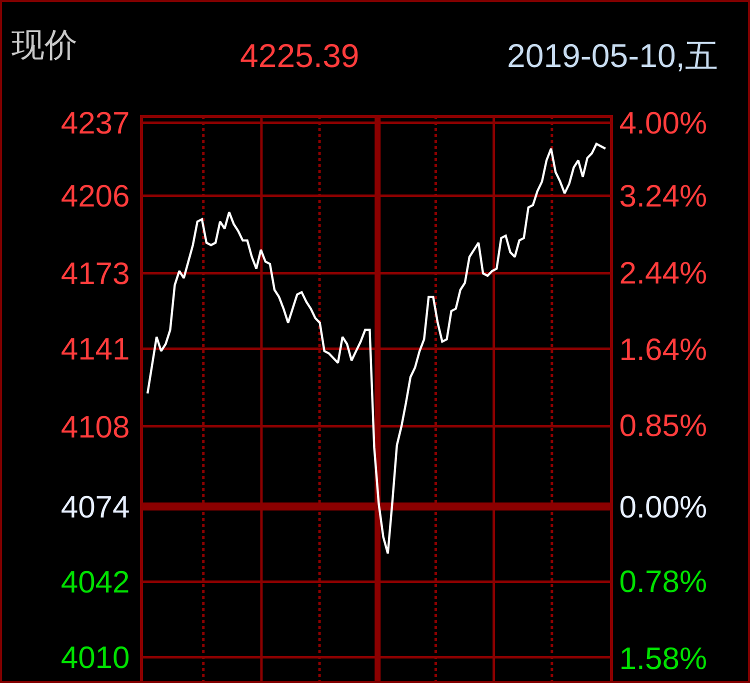  What do you see at coordinates (95, 657) in the screenshot?
I see `y-tick-label: 4010` at bounding box center [95, 657].